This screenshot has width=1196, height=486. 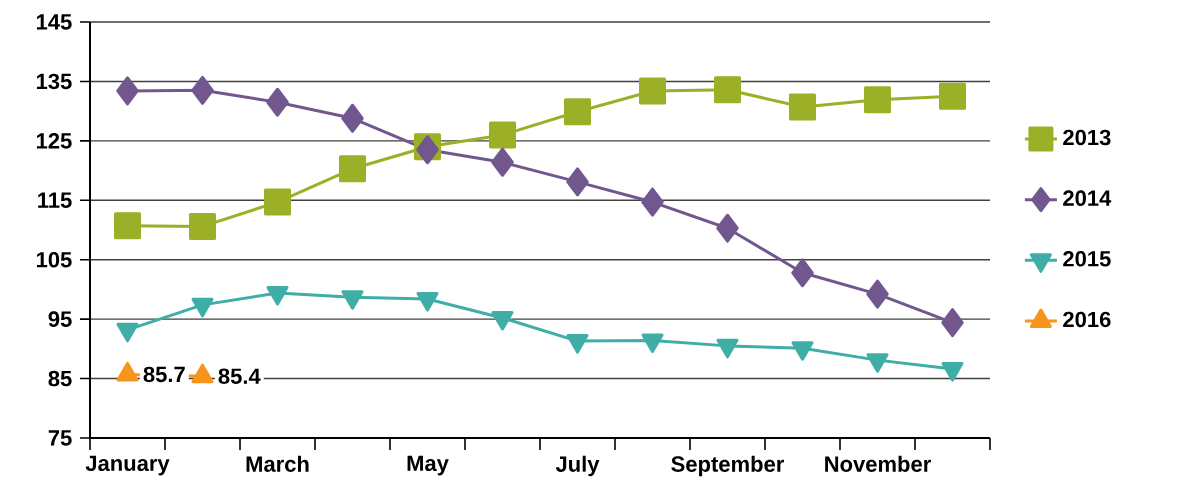 What do you see at coordinates (54, 259) in the screenshot?
I see `y-tick-label: 105` at bounding box center [54, 259].